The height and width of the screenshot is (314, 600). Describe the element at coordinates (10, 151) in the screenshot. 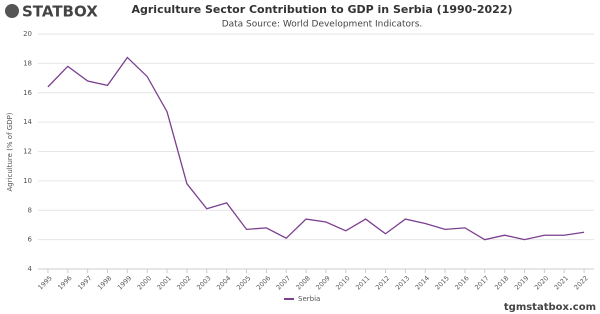

I see `y-axis-label: Agriculture (% of GDP)` at that location.